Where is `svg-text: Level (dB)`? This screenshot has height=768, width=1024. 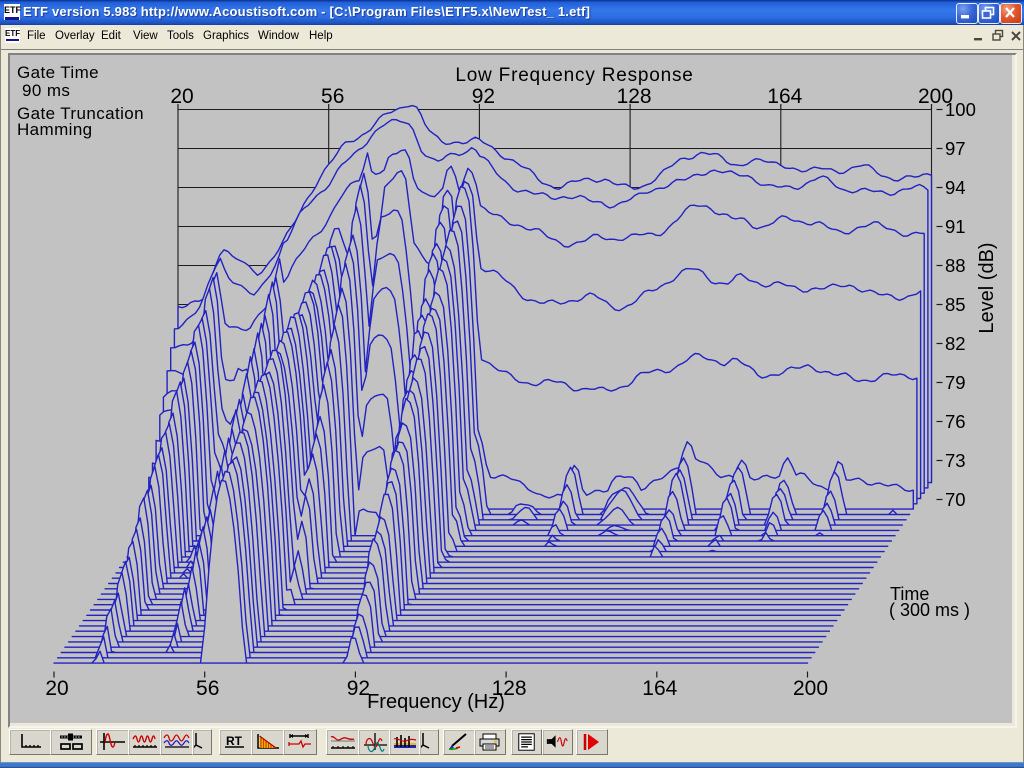 svg-text: Level (dB) is located at coordinates (987, 287).